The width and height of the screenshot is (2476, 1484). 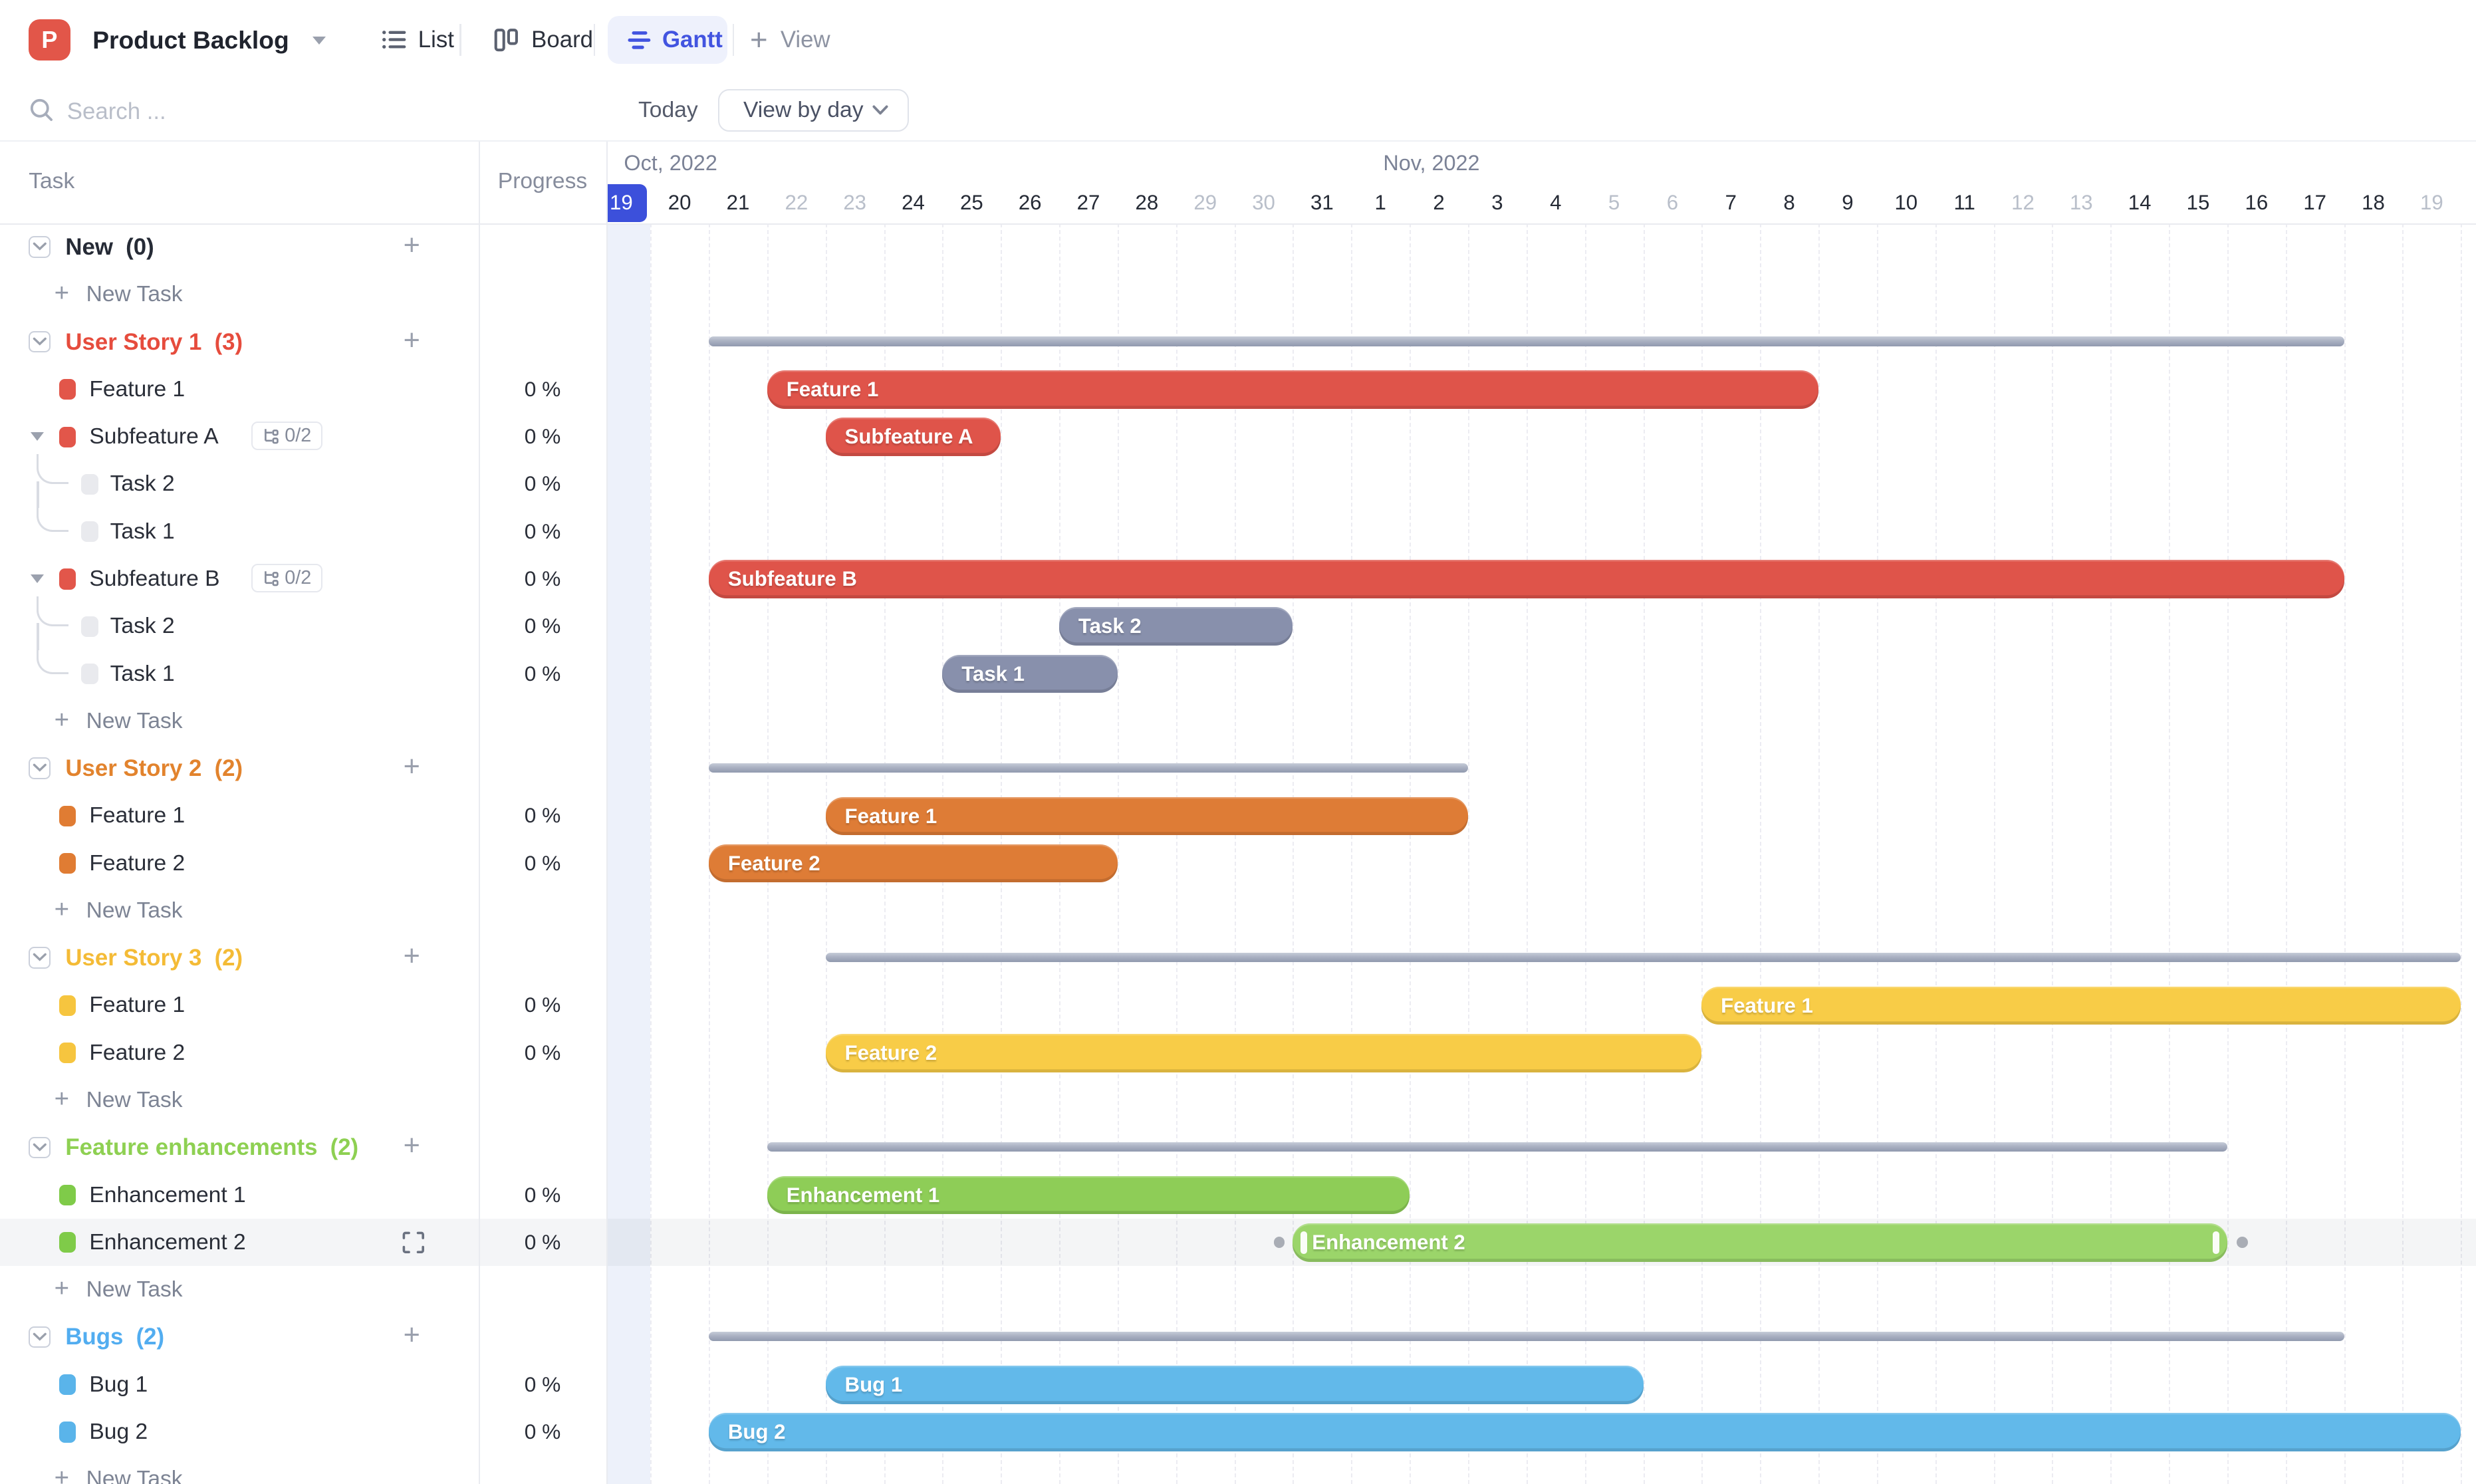 I want to click on day-label: 17, so click(x=2315, y=202).